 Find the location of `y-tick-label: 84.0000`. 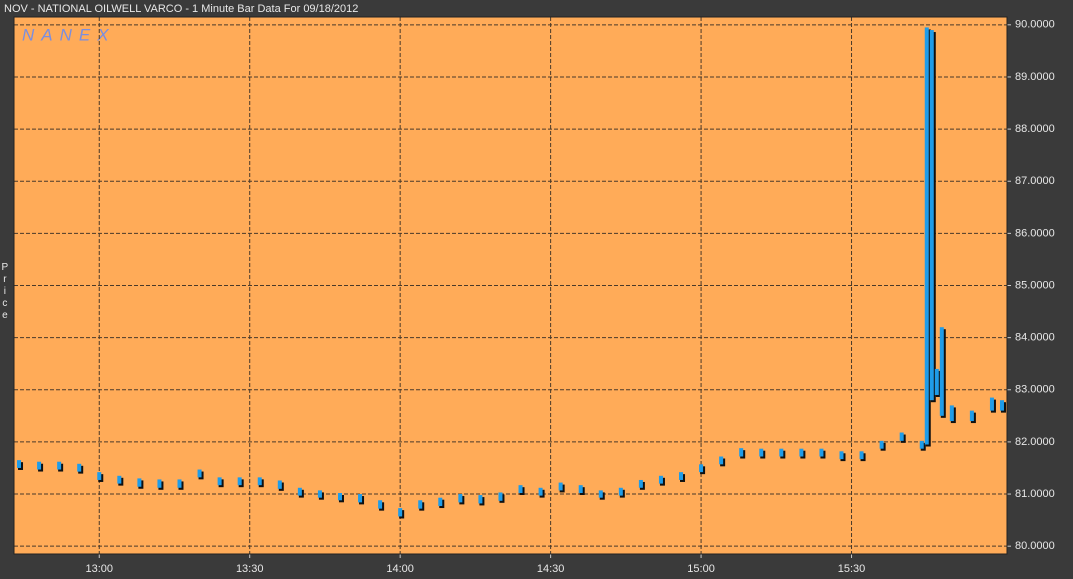

y-tick-label: 84.0000 is located at coordinates (1035, 338).